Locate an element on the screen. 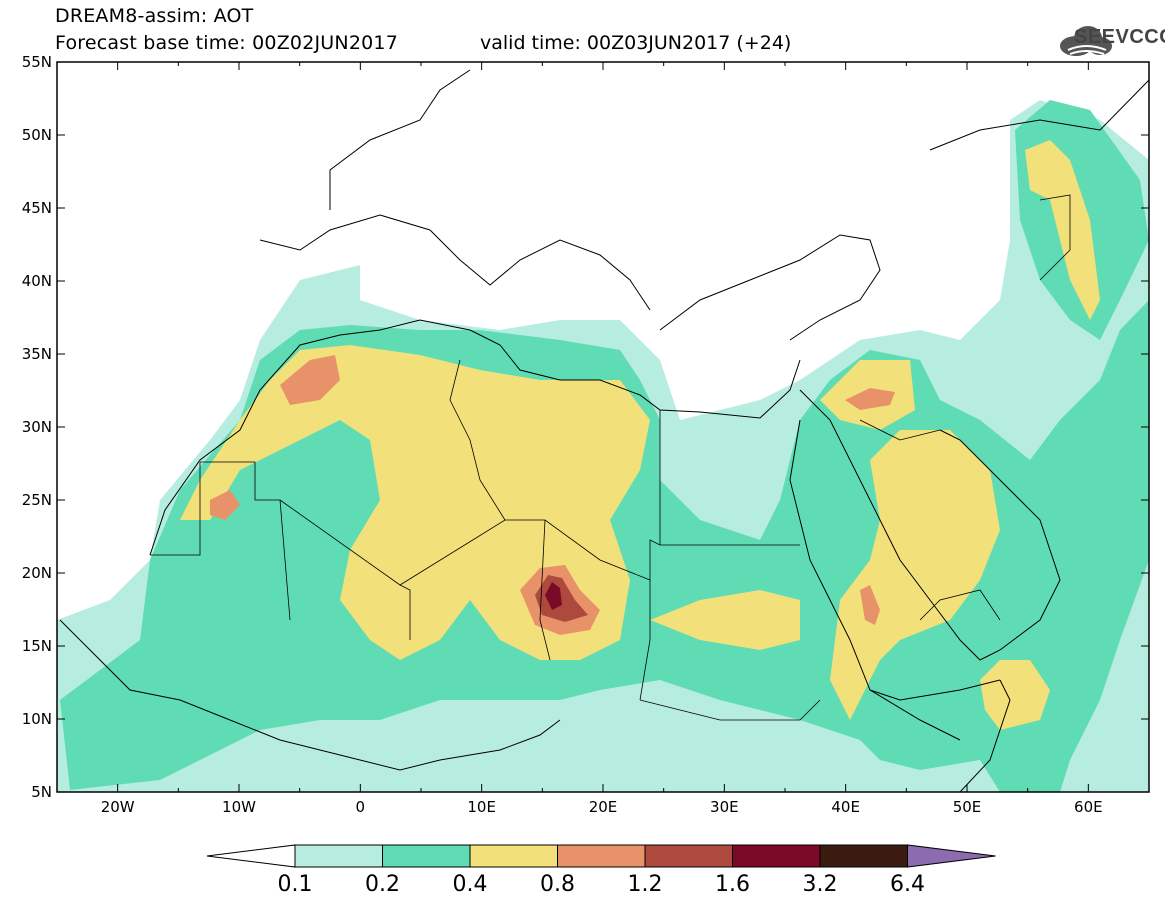 The image size is (1165, 905). lat-label: 35N is located at coordinates (37, 354).